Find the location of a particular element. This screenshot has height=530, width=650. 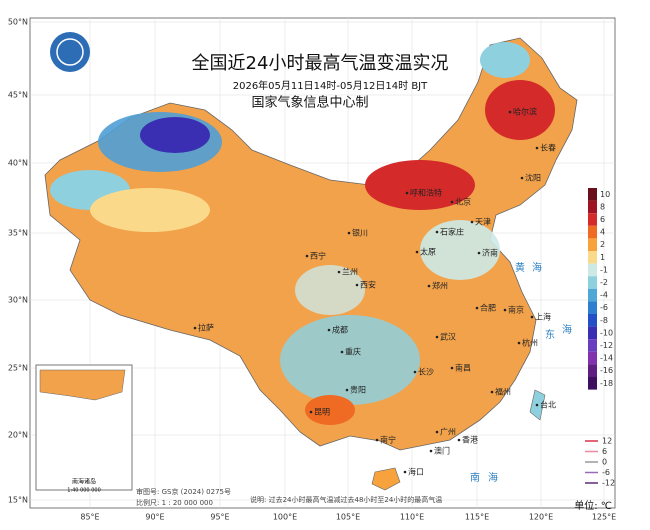

cold-area is located at coordinates (175, 135).